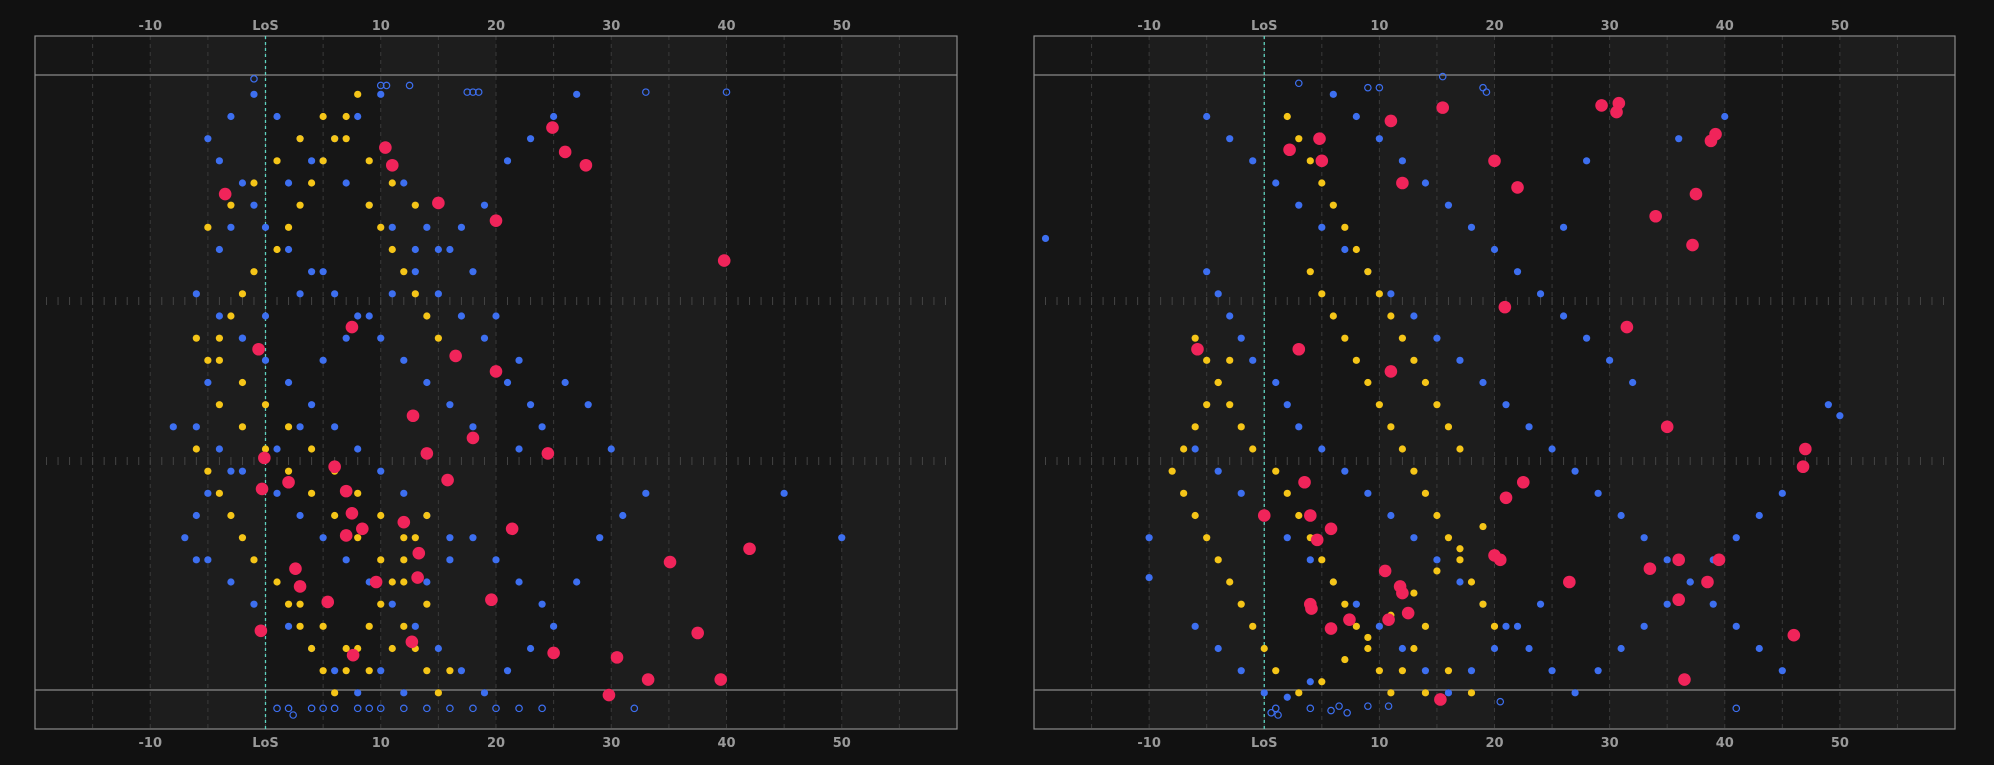 The height and width of the screenshot is (765, 1994). Describe the element at coordinates (1264, 743) in the screenshot. I see `x-tick-label-bottom: LoS` at that location.